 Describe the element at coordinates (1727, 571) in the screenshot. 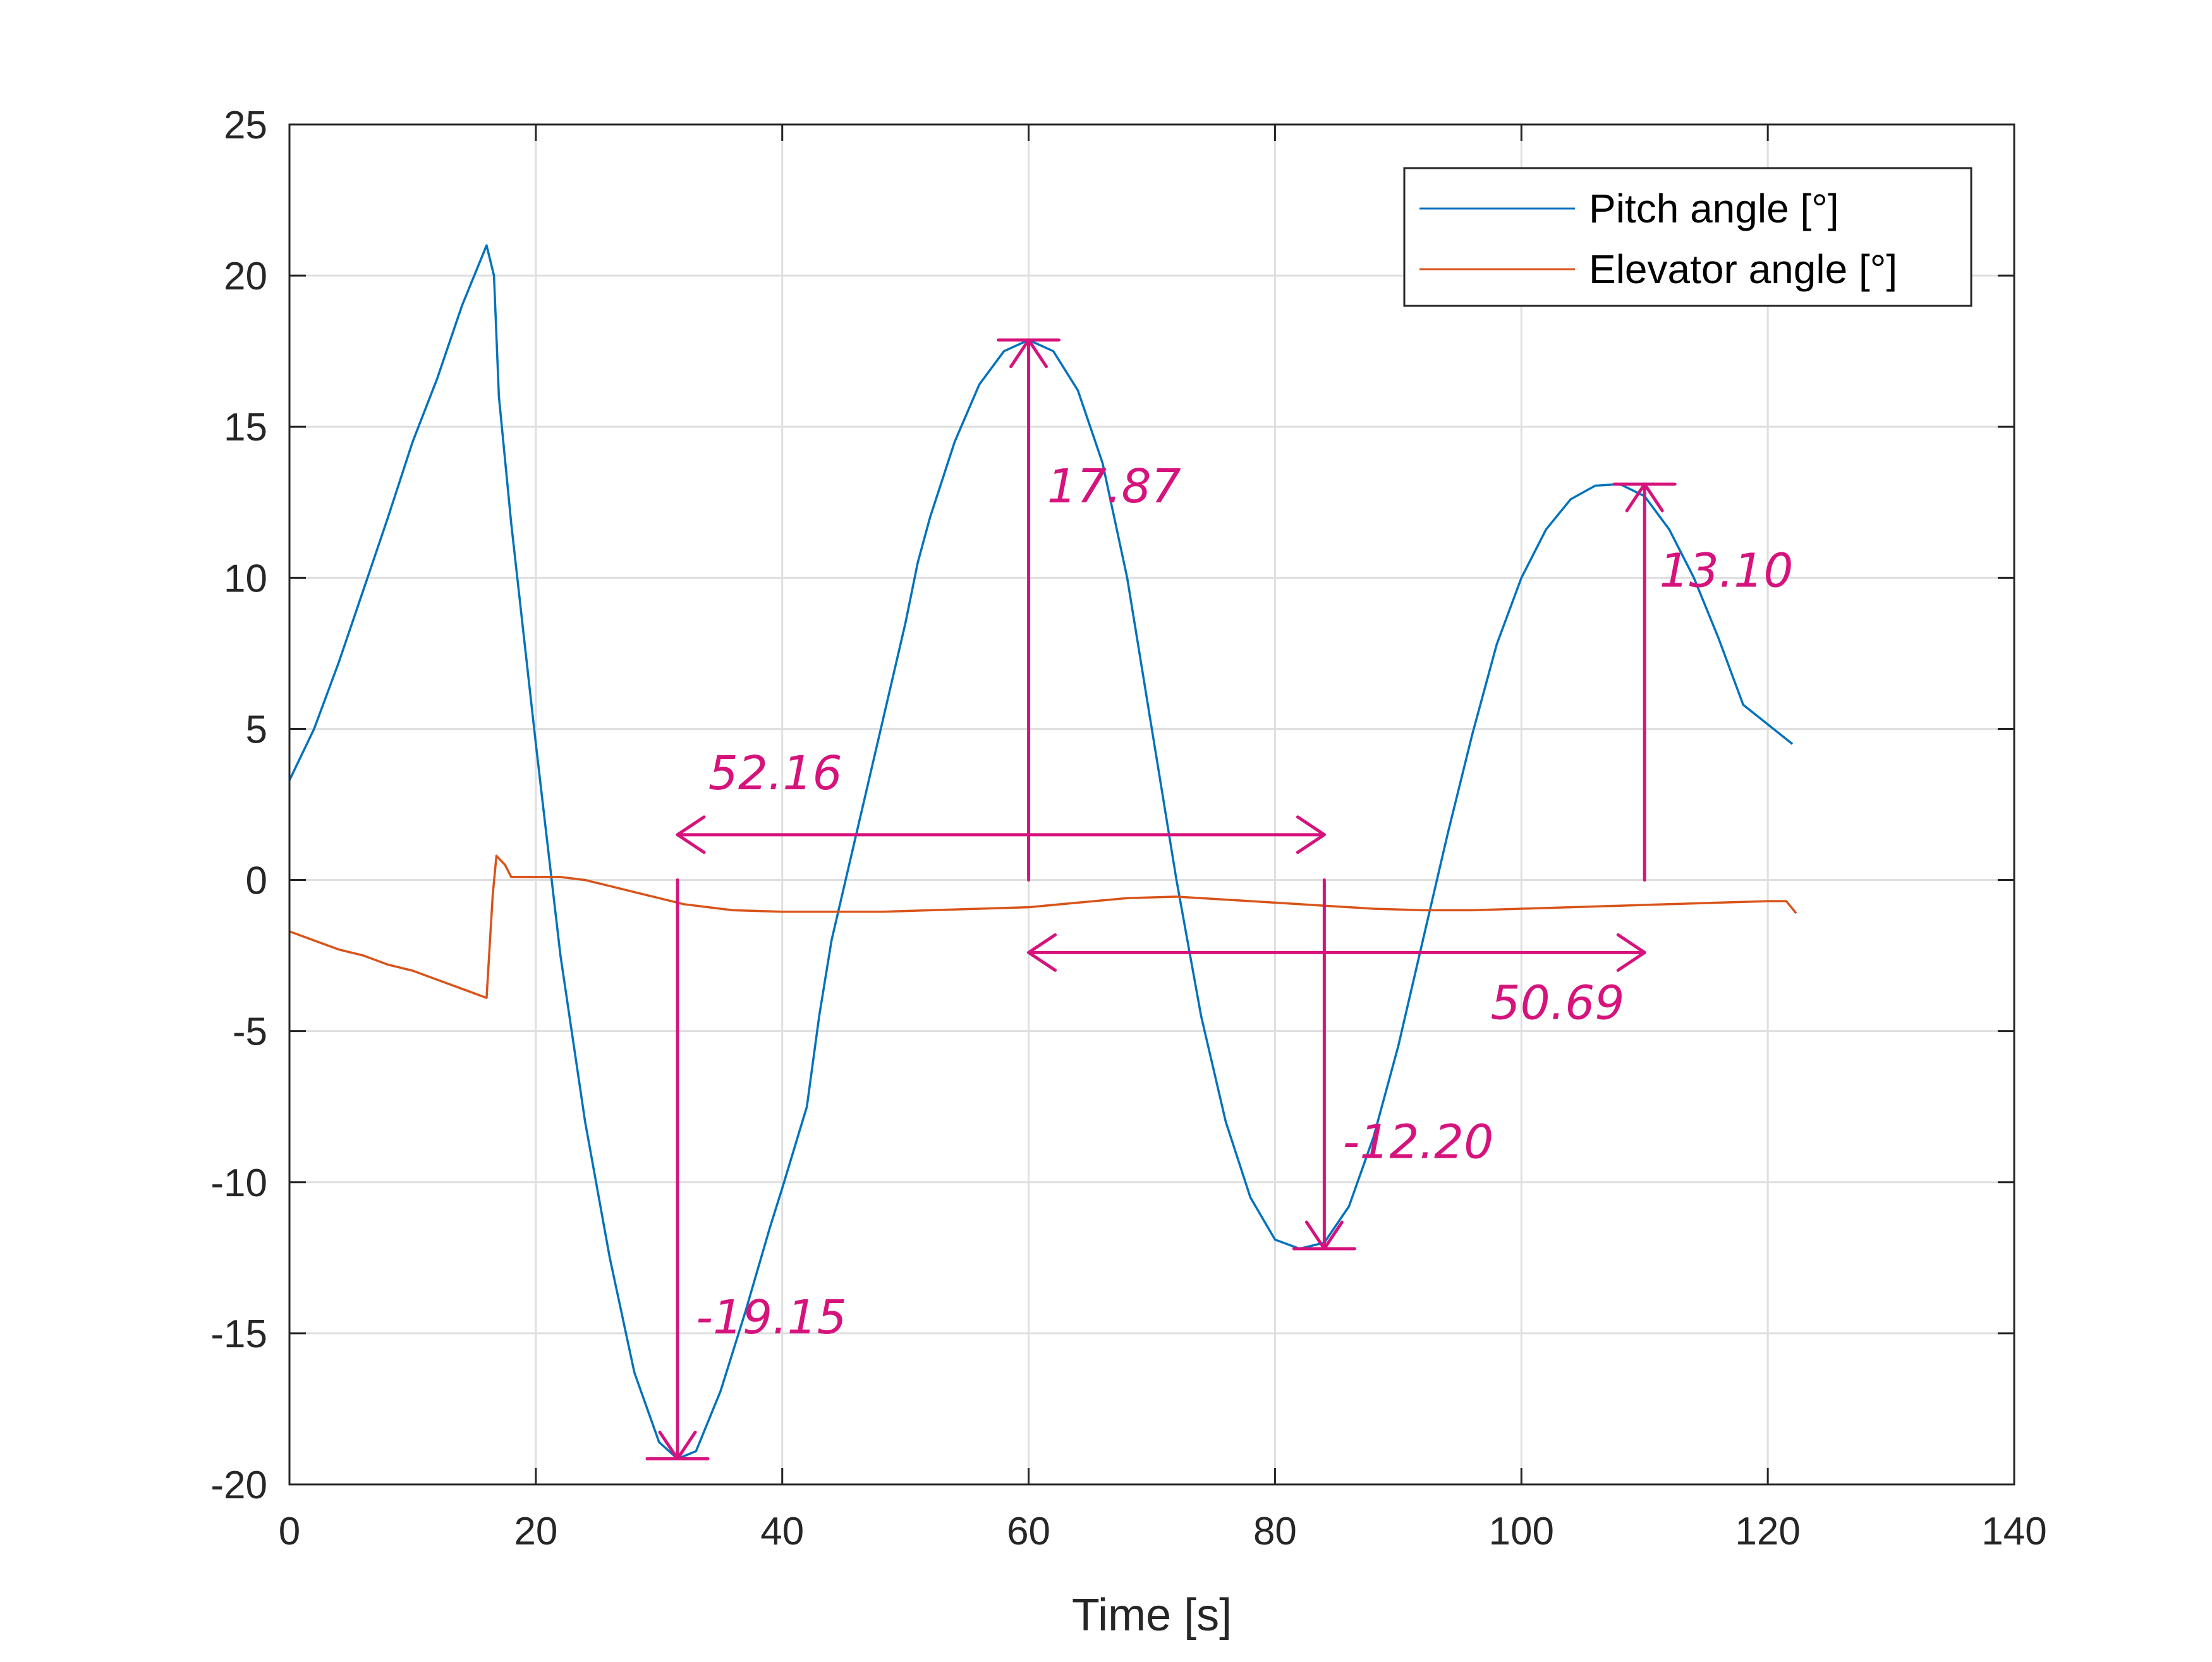

I see `annotation-label: 13.10` at that location.